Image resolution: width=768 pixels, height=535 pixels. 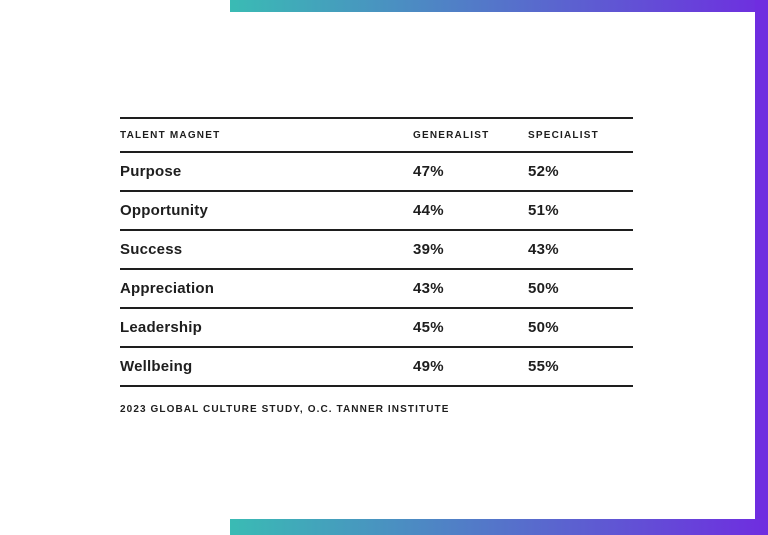 I want to click on generalist-value: 43%, so click(x=428, y=288).